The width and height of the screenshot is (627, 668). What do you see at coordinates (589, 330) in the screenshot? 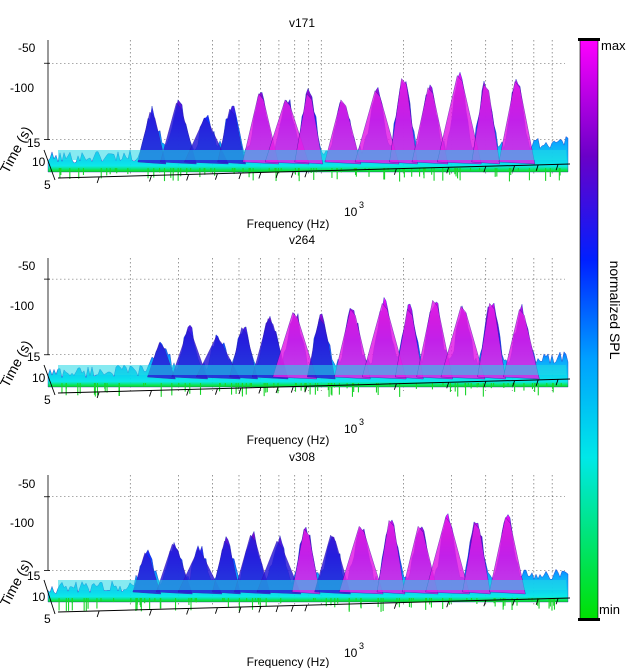
I see `colorbar-gradient` at bounding box center [589, 330].